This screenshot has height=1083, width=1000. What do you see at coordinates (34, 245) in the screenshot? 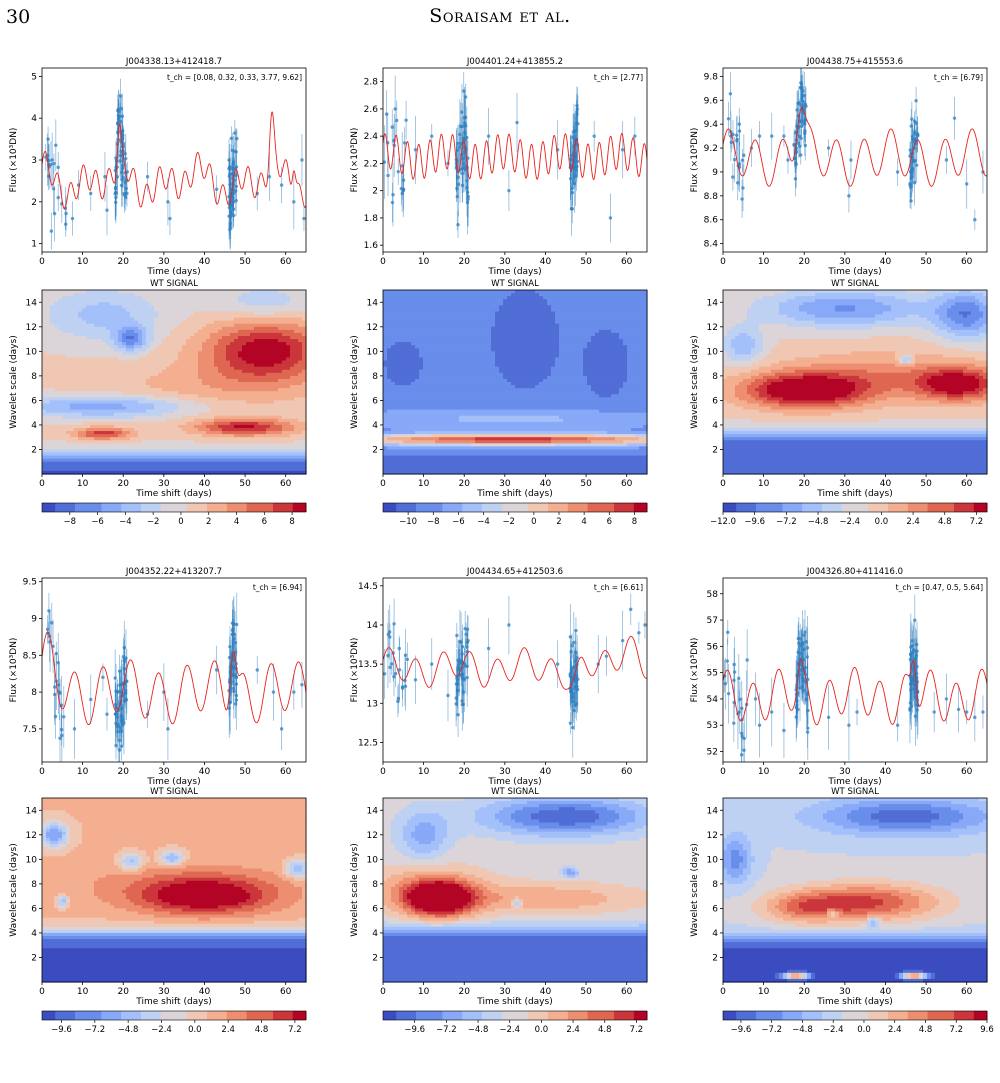
I see `y-tick-label: 1` at bounding box center [34, 245].